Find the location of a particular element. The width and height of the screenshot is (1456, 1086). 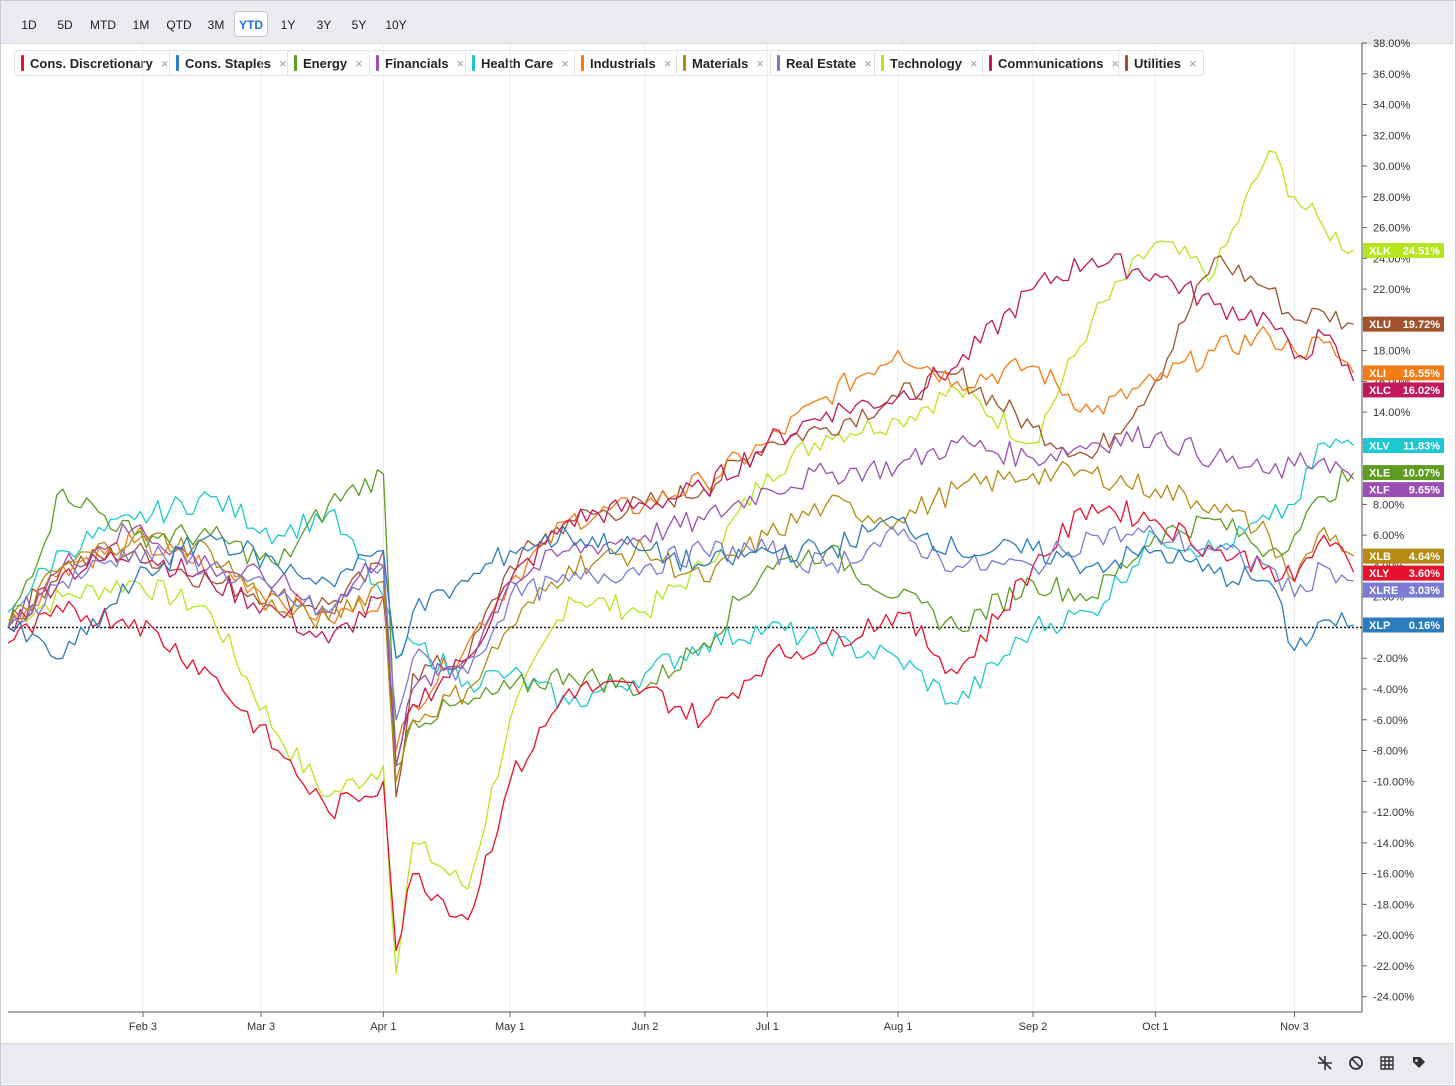

range-button-qtd: QTD is located at coordinates (179, 24).